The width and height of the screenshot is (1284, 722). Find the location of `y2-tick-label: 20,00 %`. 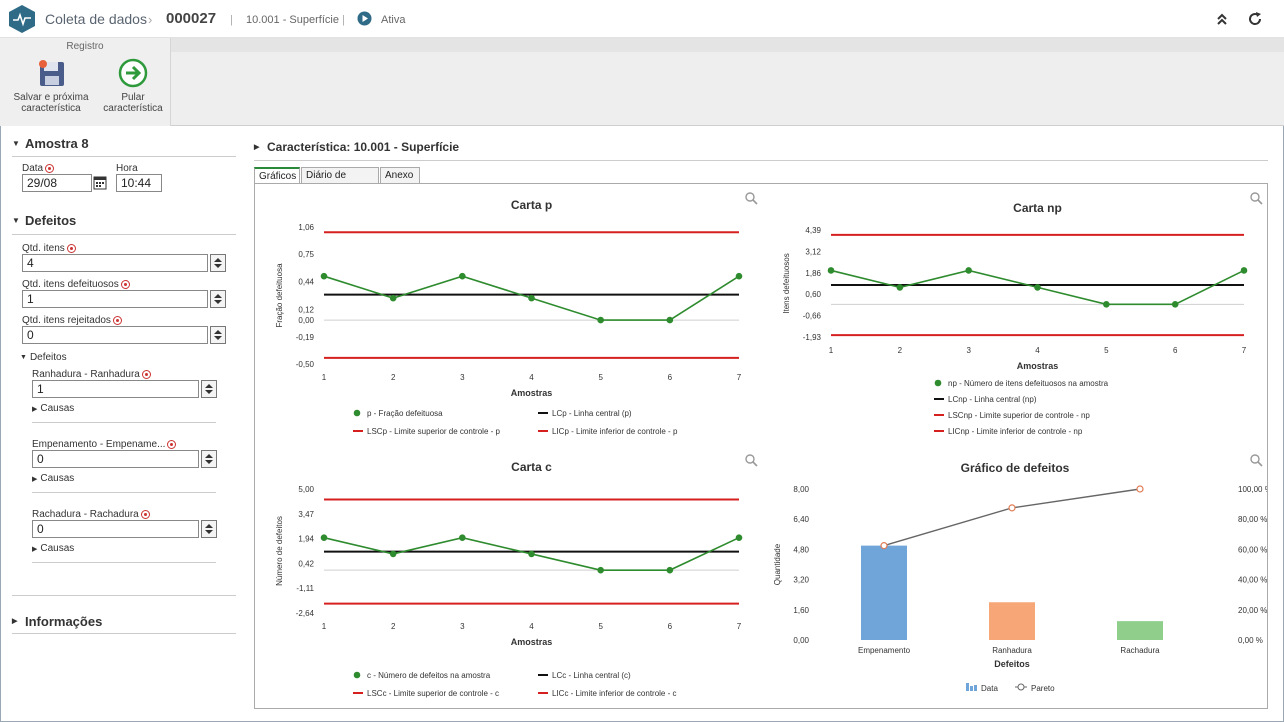

y2-tick-label: 20,00 % is located at coordinates (1252, 610).